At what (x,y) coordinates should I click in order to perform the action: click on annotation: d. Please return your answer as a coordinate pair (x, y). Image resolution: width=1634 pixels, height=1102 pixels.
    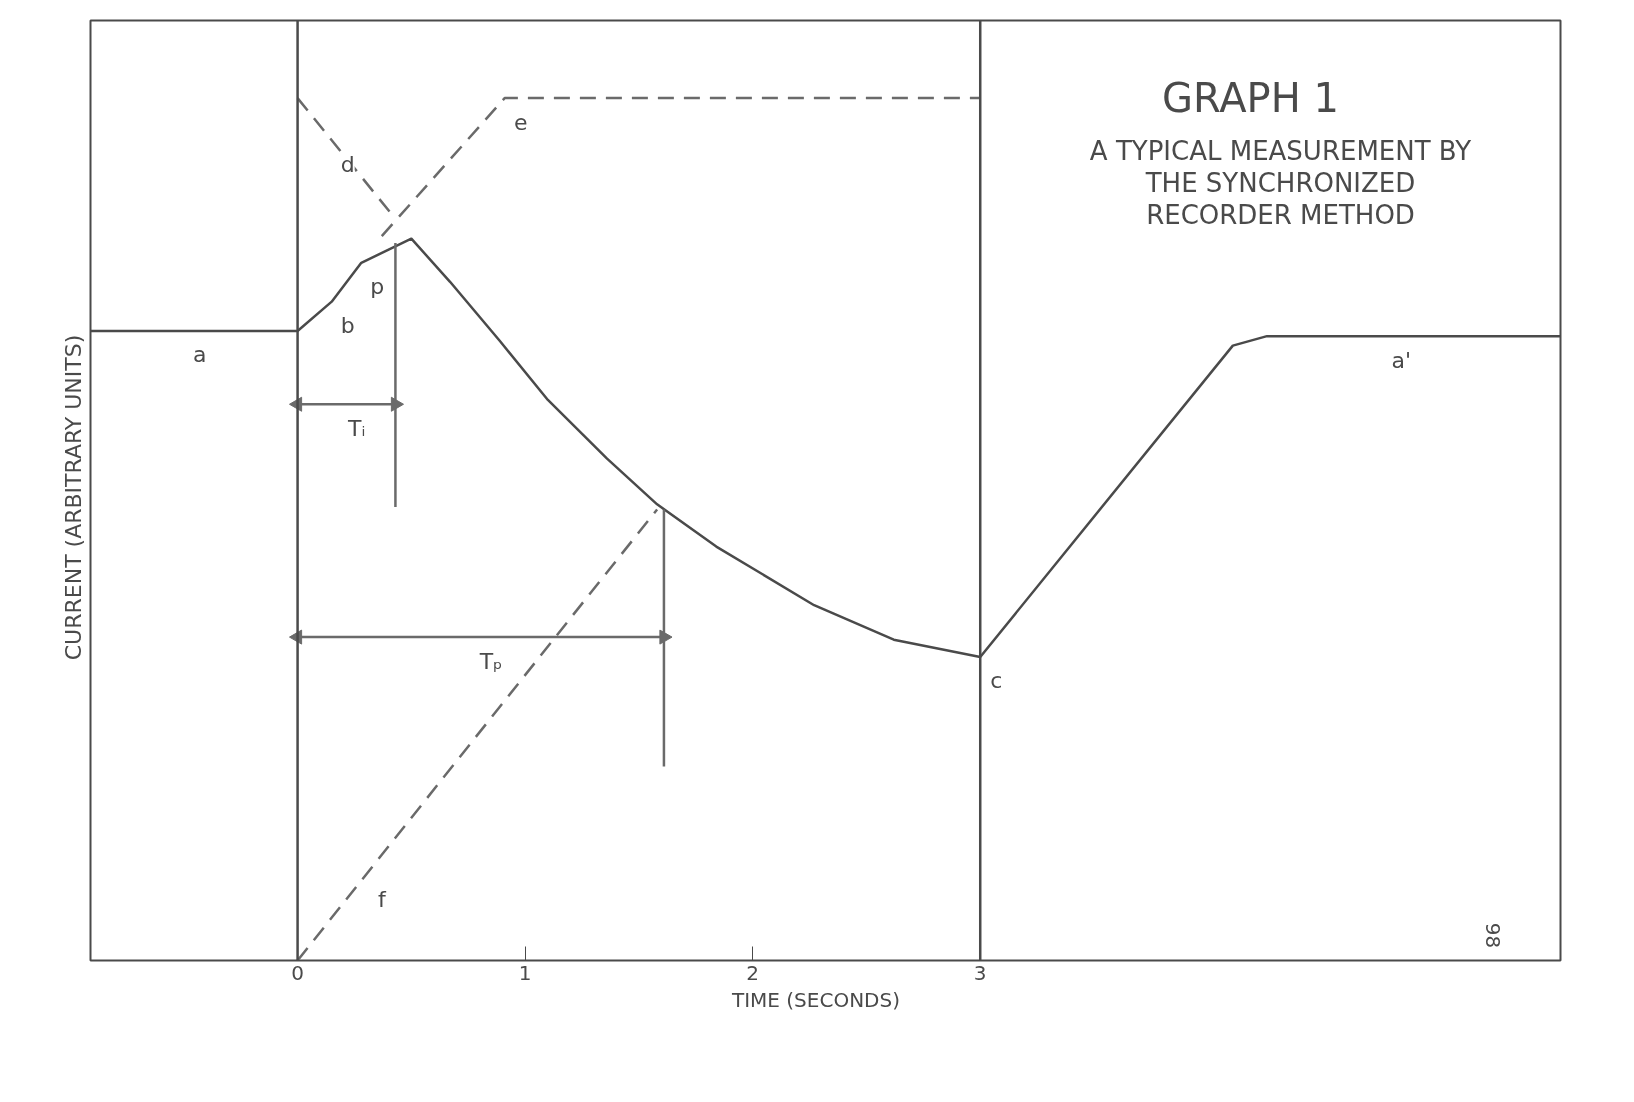
    Looking at the image, I should click on (347, 164).